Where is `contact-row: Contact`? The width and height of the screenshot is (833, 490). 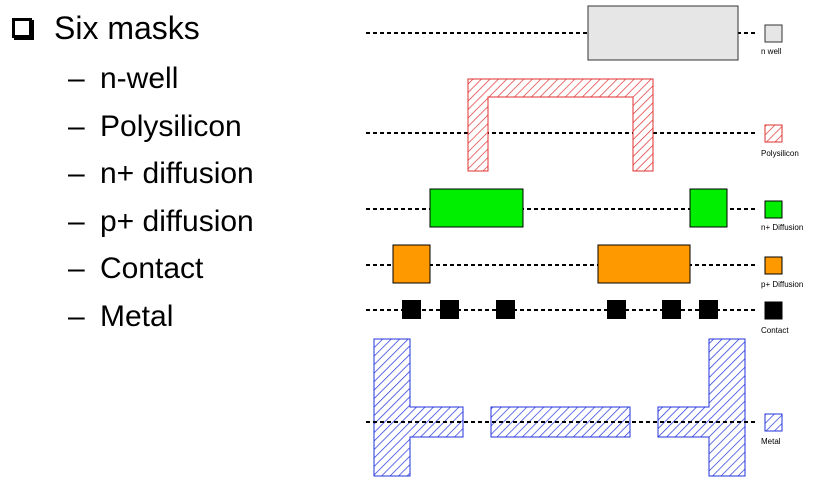 contact-row: Contact is located at coordinates (577, 317).